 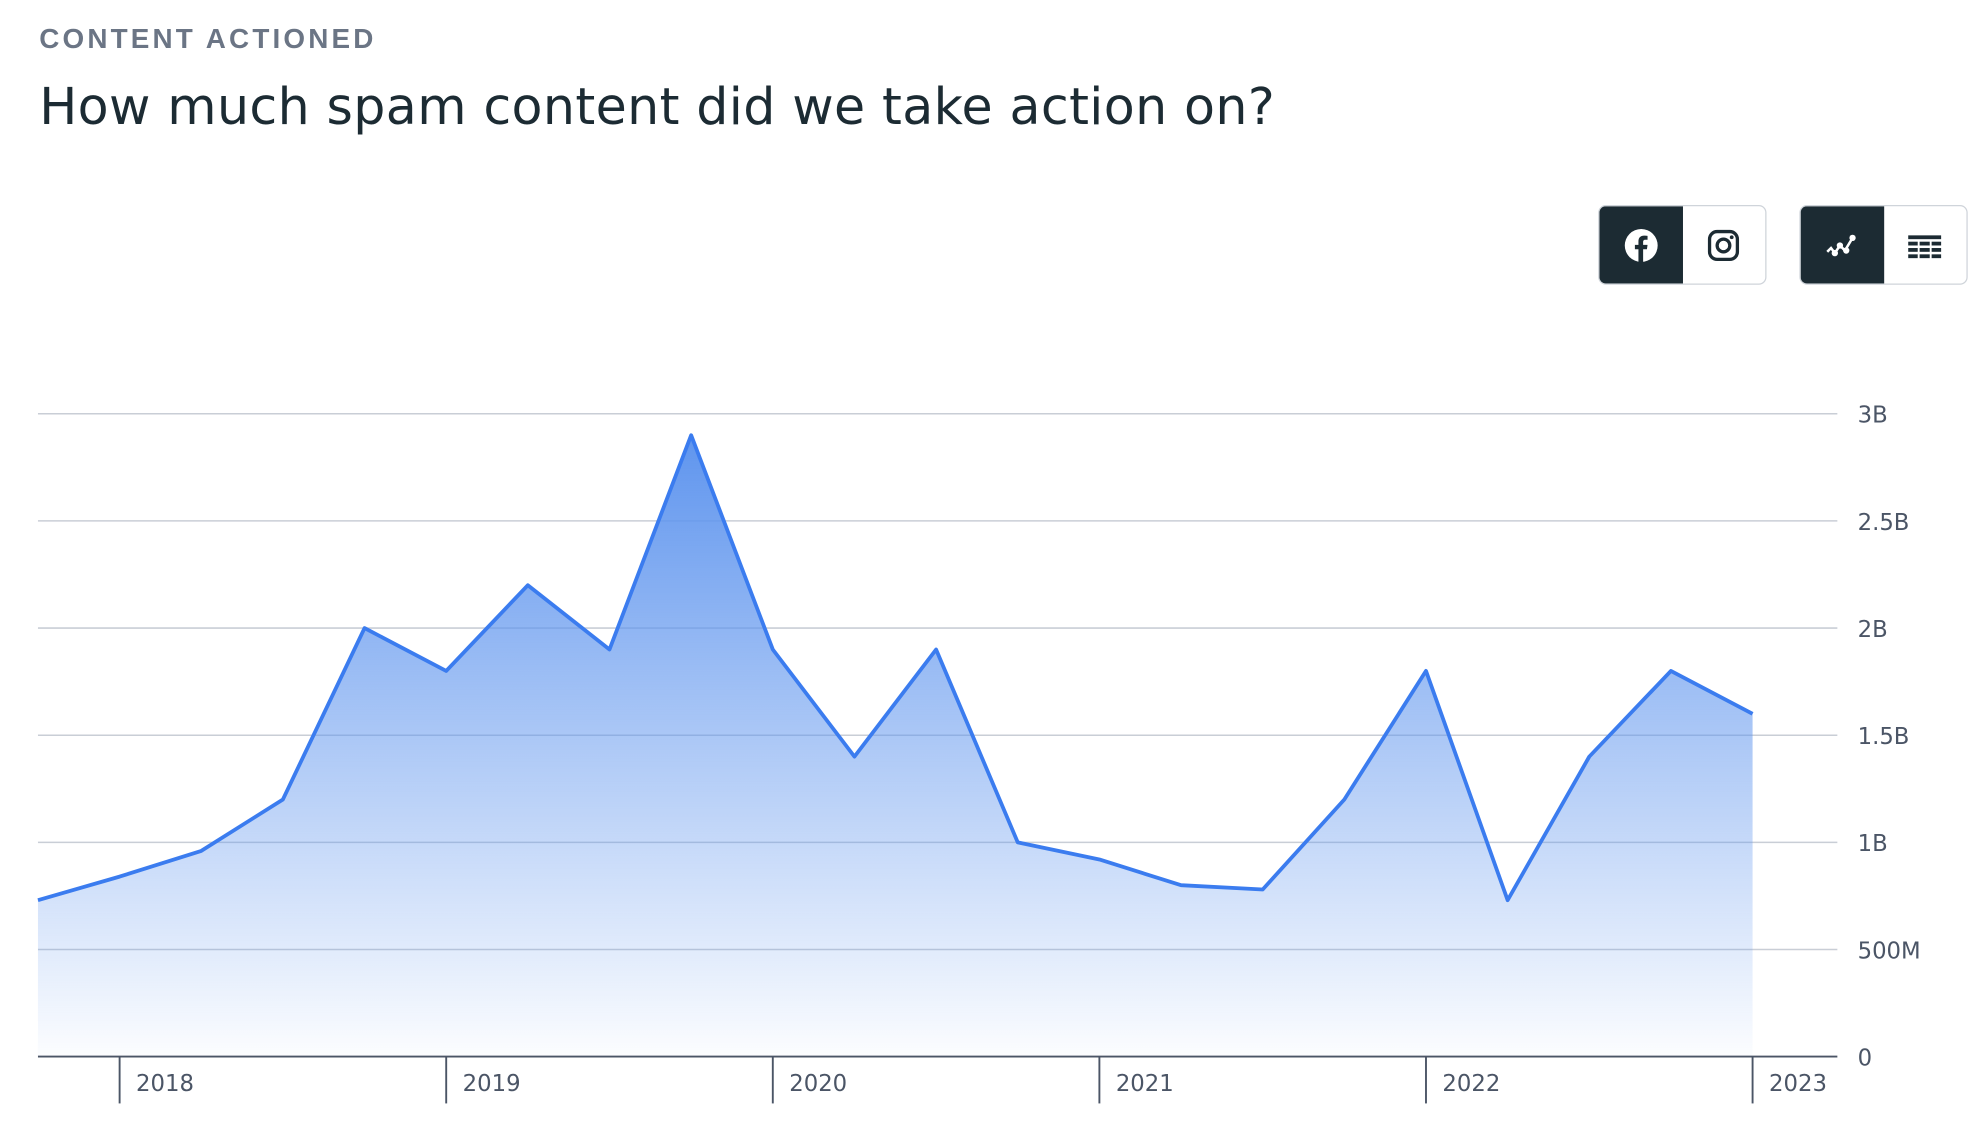 What do you see at coordinates (1865, 1058) in the screenshot?
I see `y-tick-label: 0` at bounding box center [1865, 1058].